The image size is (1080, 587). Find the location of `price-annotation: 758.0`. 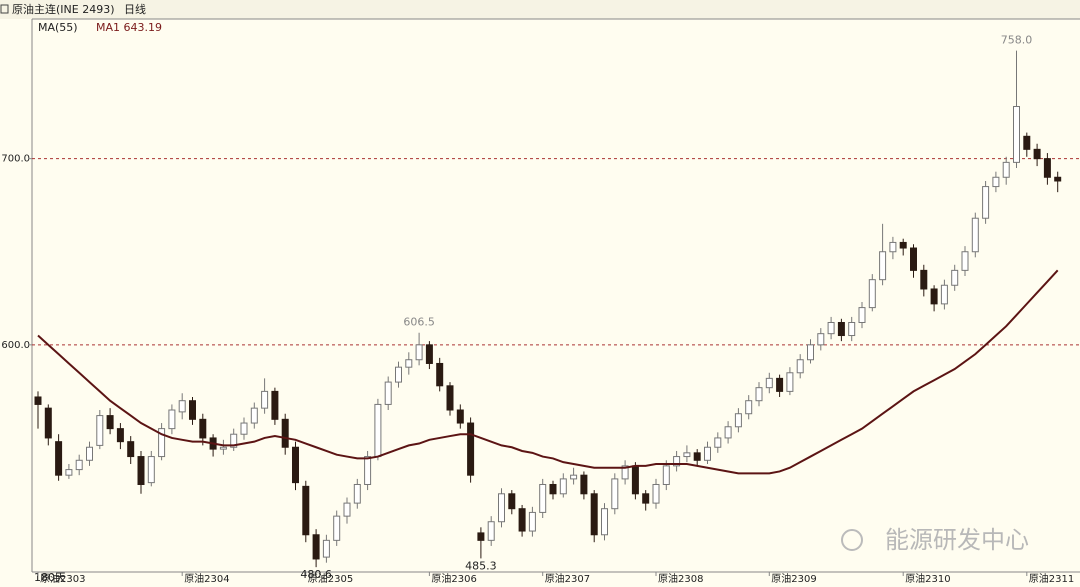

price-annotation: 758.0 is located at coordinates (1017, 40).